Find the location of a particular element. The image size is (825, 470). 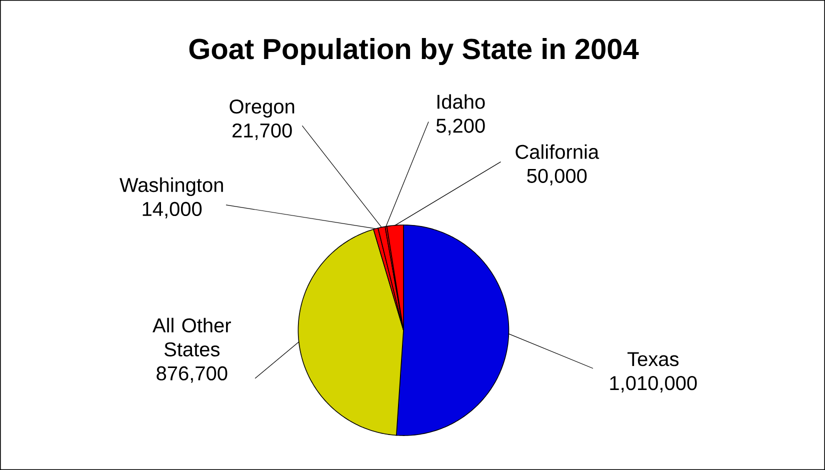

data-label: 1,010,000 is located at coordinates (653, 384).